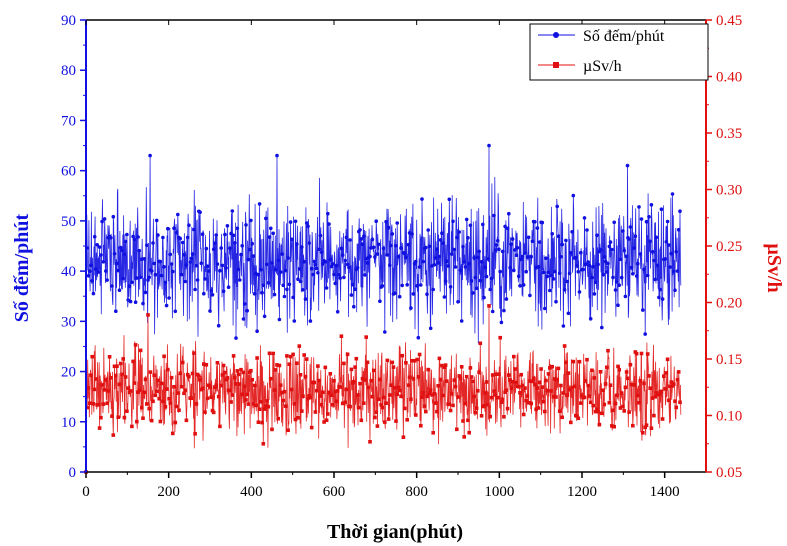  Describe the element at coordinates (68, 71) in the screenshot. I see `y-left-tick-label: 80` at that location.